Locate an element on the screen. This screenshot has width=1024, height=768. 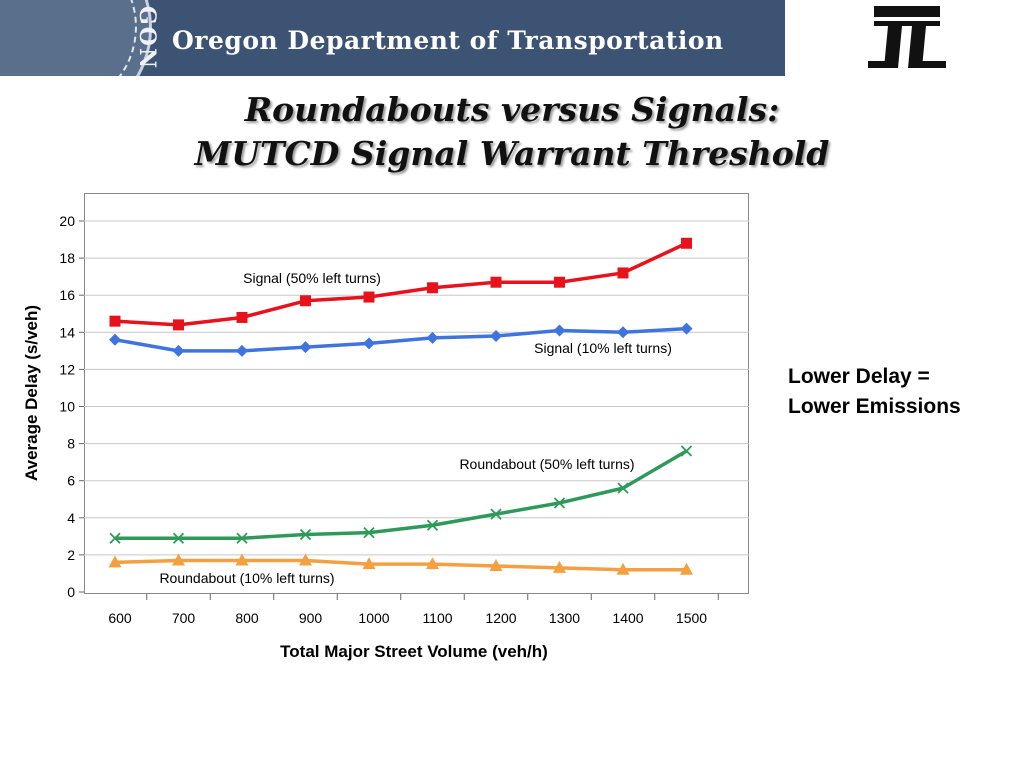
x-axis-label: Total Major Street Volume (veh/h) is located at coordinates (414, 651).